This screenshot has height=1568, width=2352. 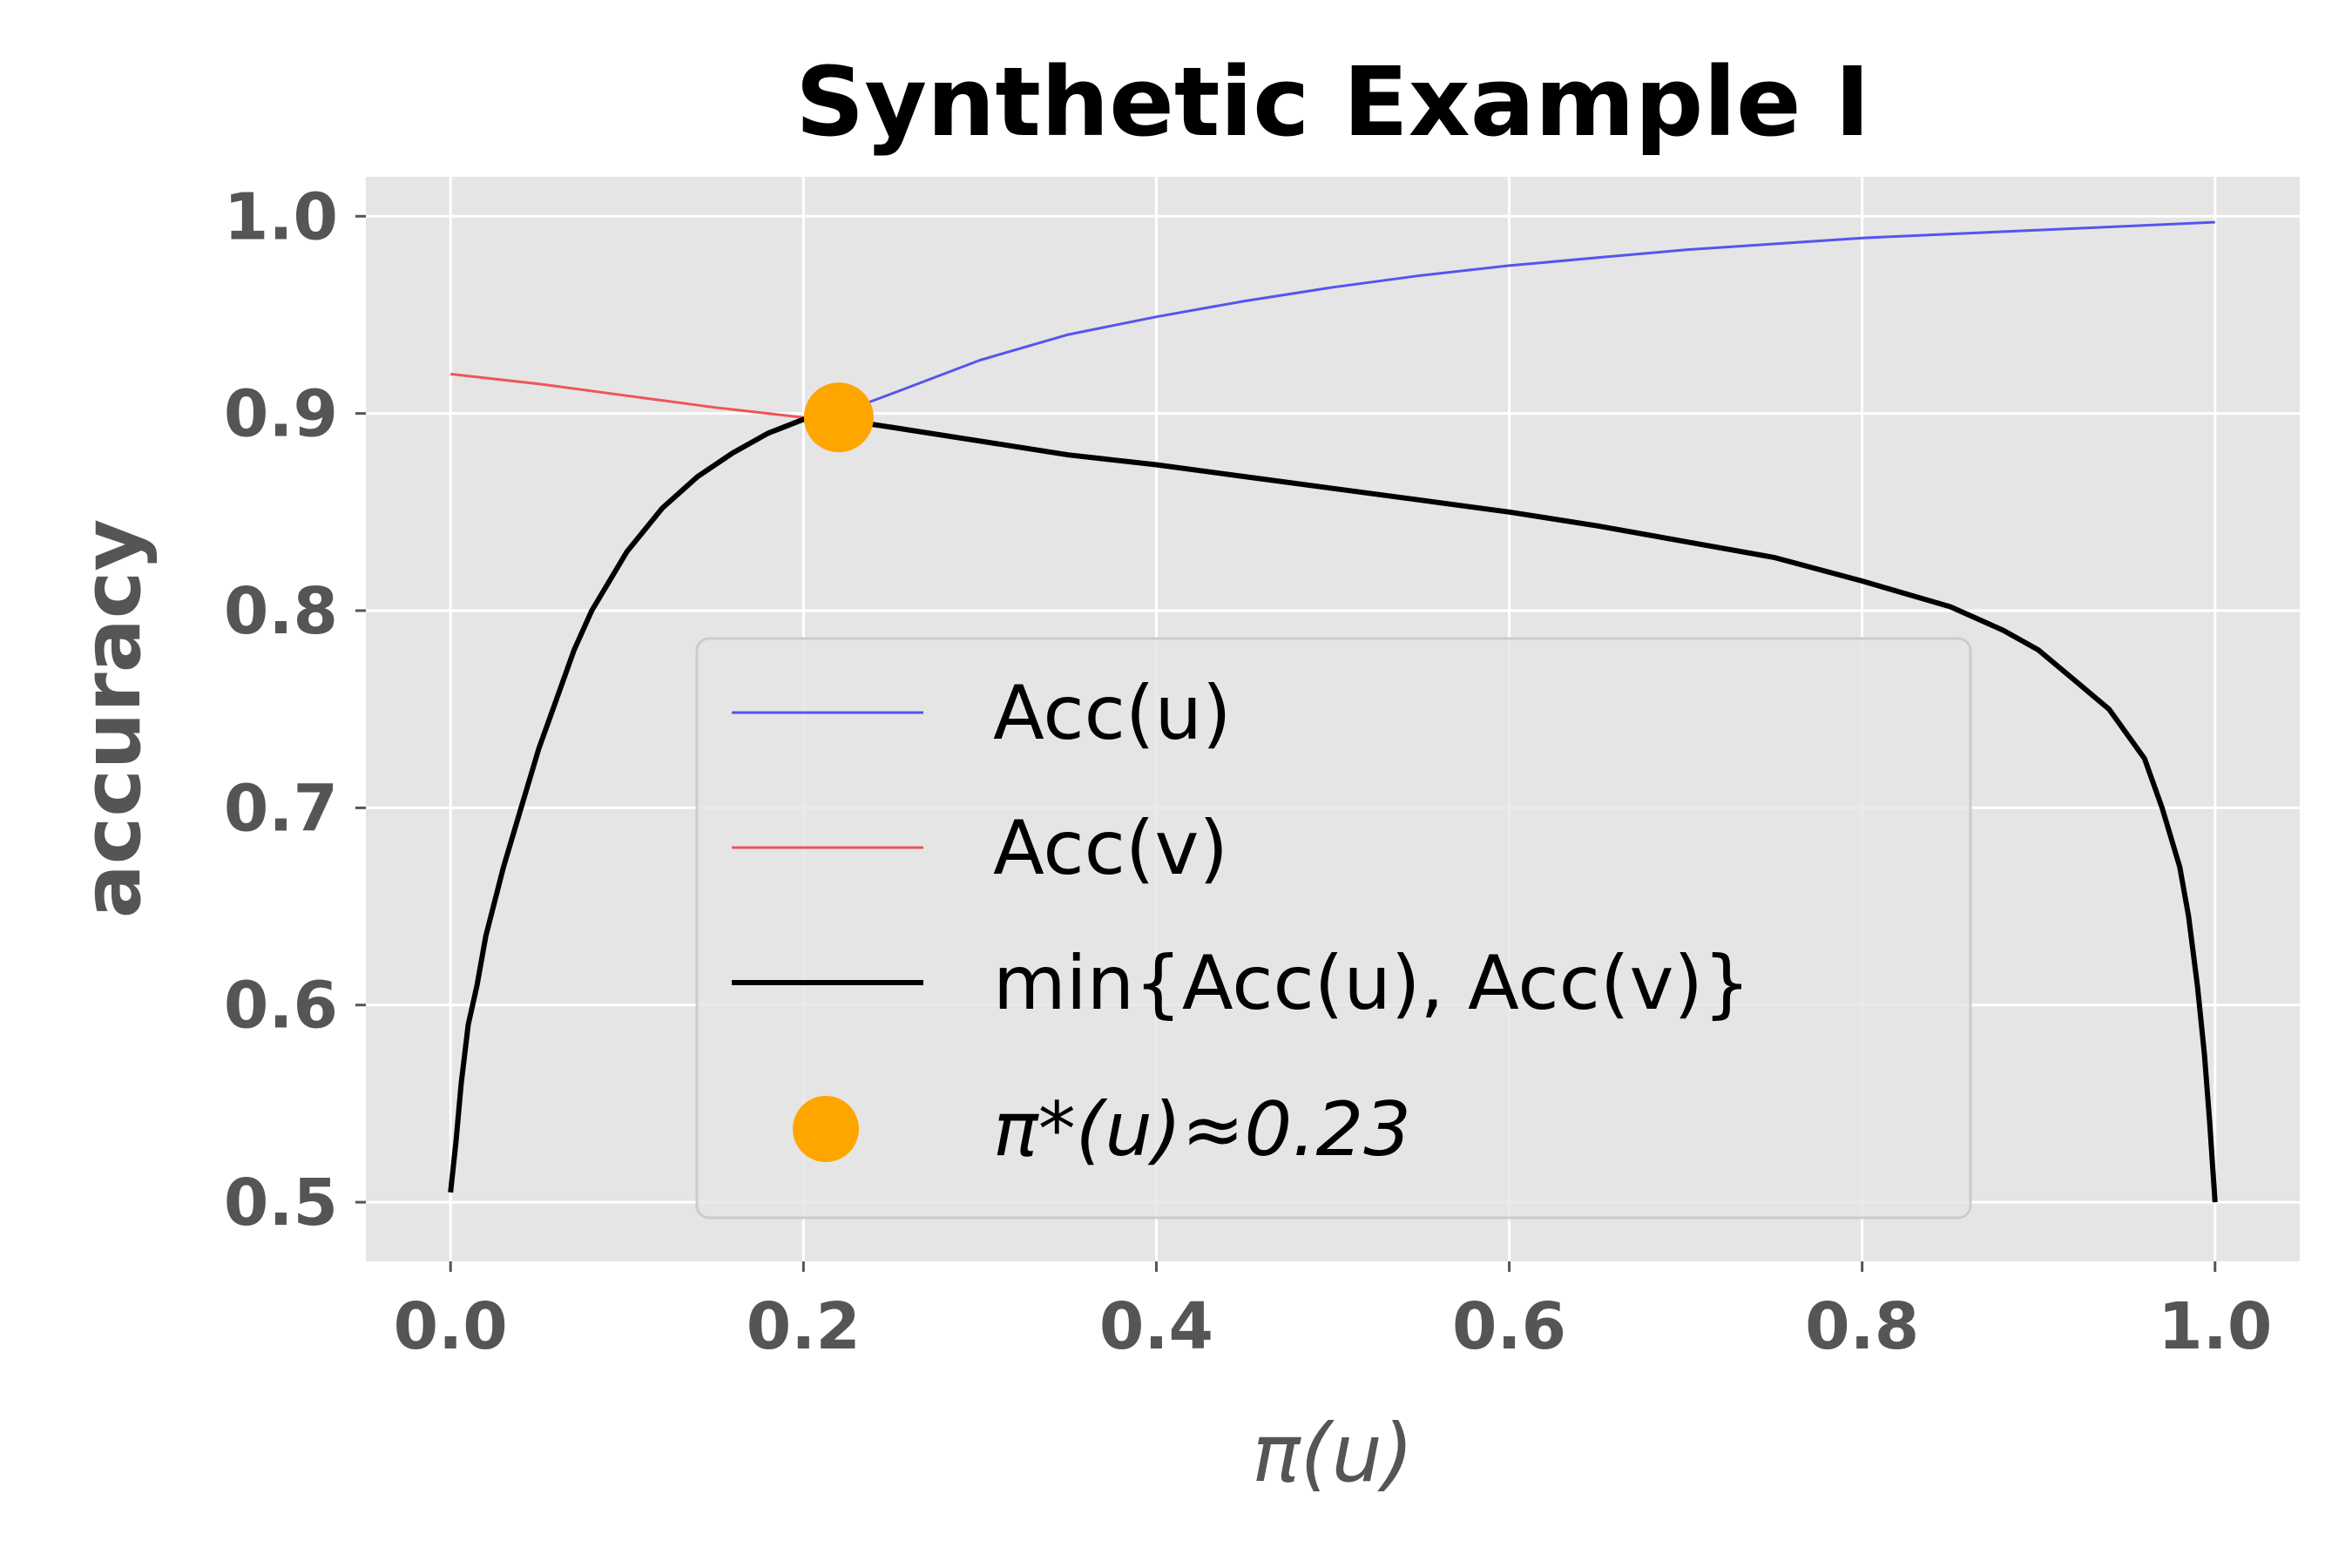 I want to click on y-tick-label: 0.6, so click(x=281, y=1006).